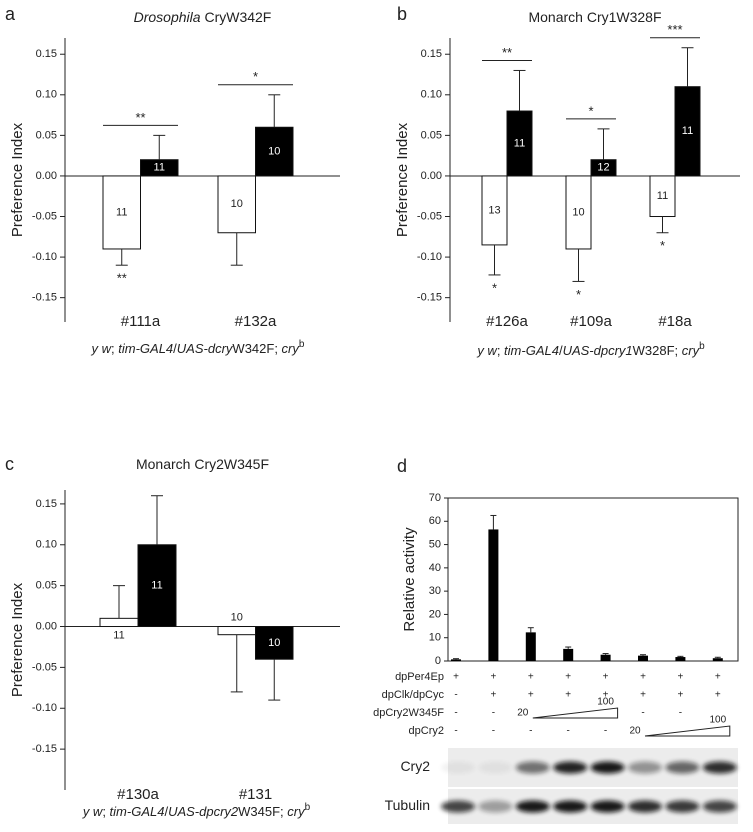  Describe the element at coordinates (202, 464) in the screenshot. I see `title-part: Monarch Cry2W345F` at that location.